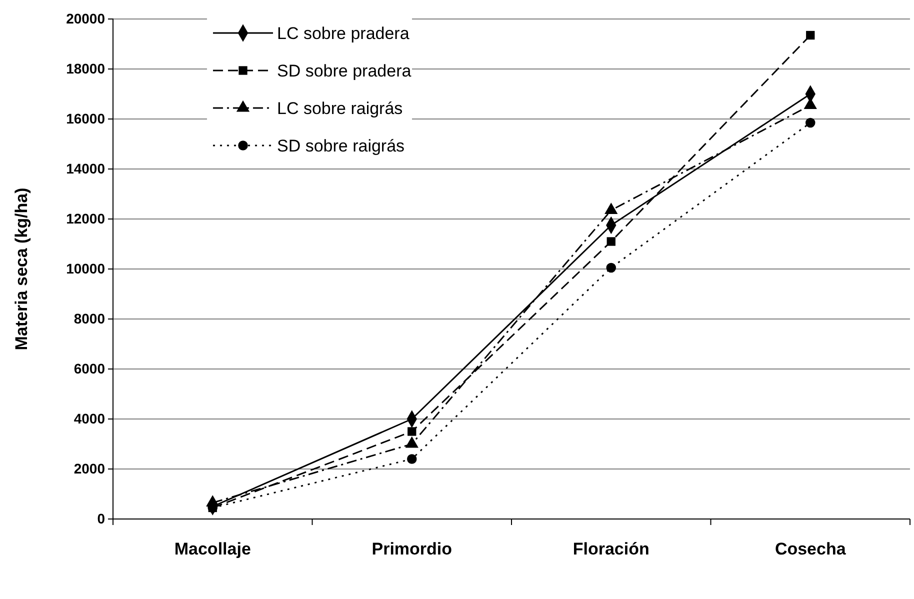 Image resolution: width=914 pixels, height=599 pixels. What do you see at coordinates (90, 468) in the screenshot?
I see `y-tick-label: 2000` at bounding box center [90, 468].